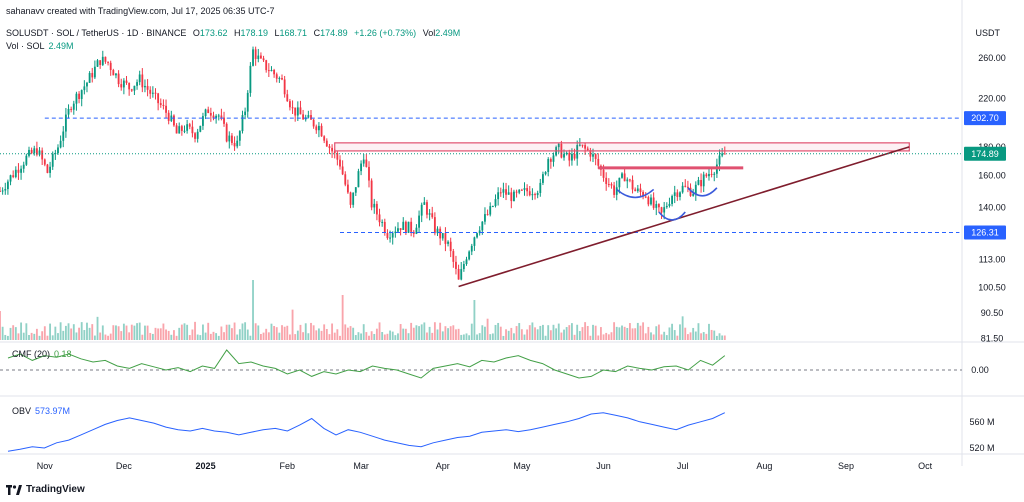 The image size is (1024, 502). What do you see at coordinates (363, 310) in the screenshot?
I see `volume-bars` at bounding box center [363, 310].